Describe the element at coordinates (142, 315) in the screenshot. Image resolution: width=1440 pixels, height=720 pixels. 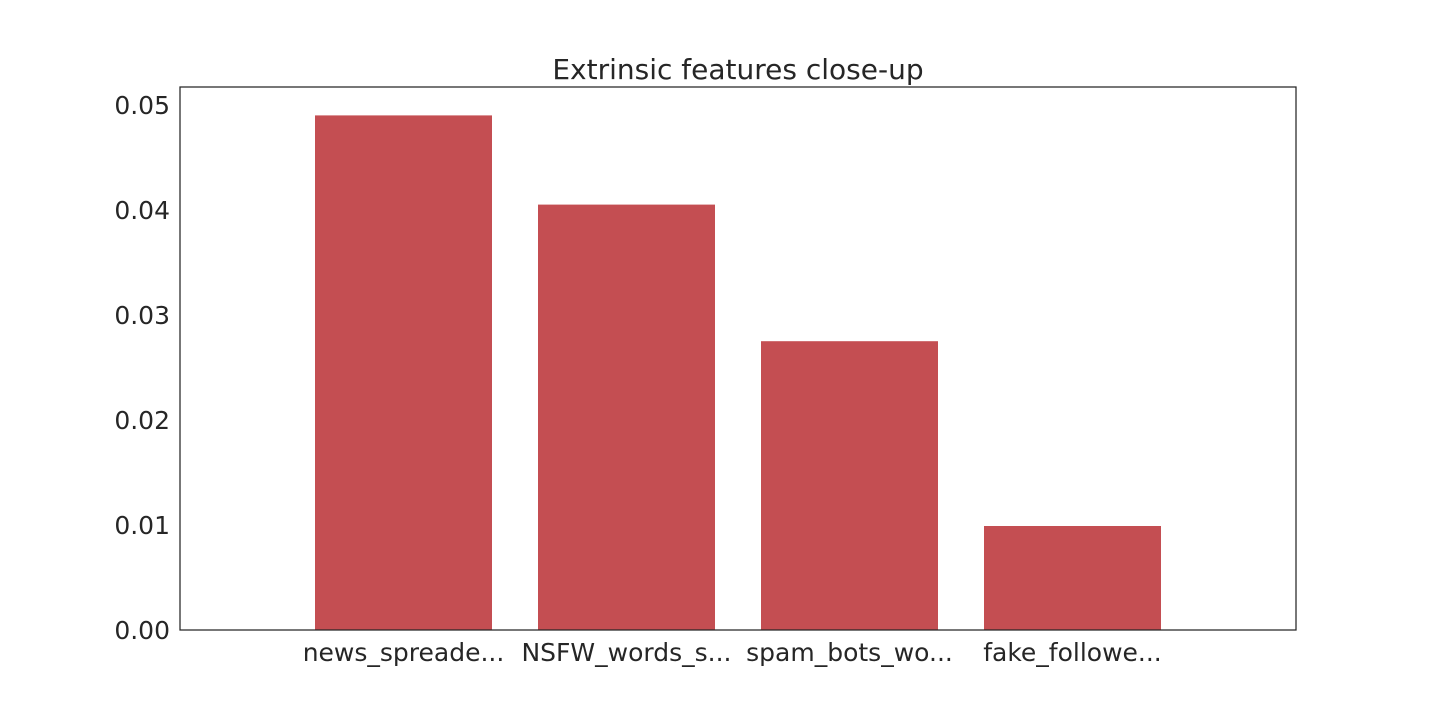
I see `y-tick-label: 0.03` at that location.